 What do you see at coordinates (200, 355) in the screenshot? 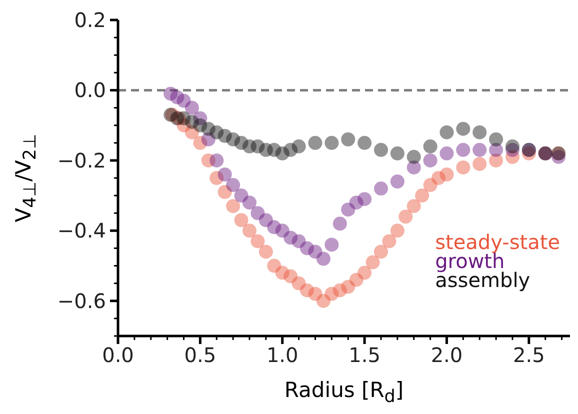
I see `x-tick-label: 0.5` at bounding box center [200, 355].